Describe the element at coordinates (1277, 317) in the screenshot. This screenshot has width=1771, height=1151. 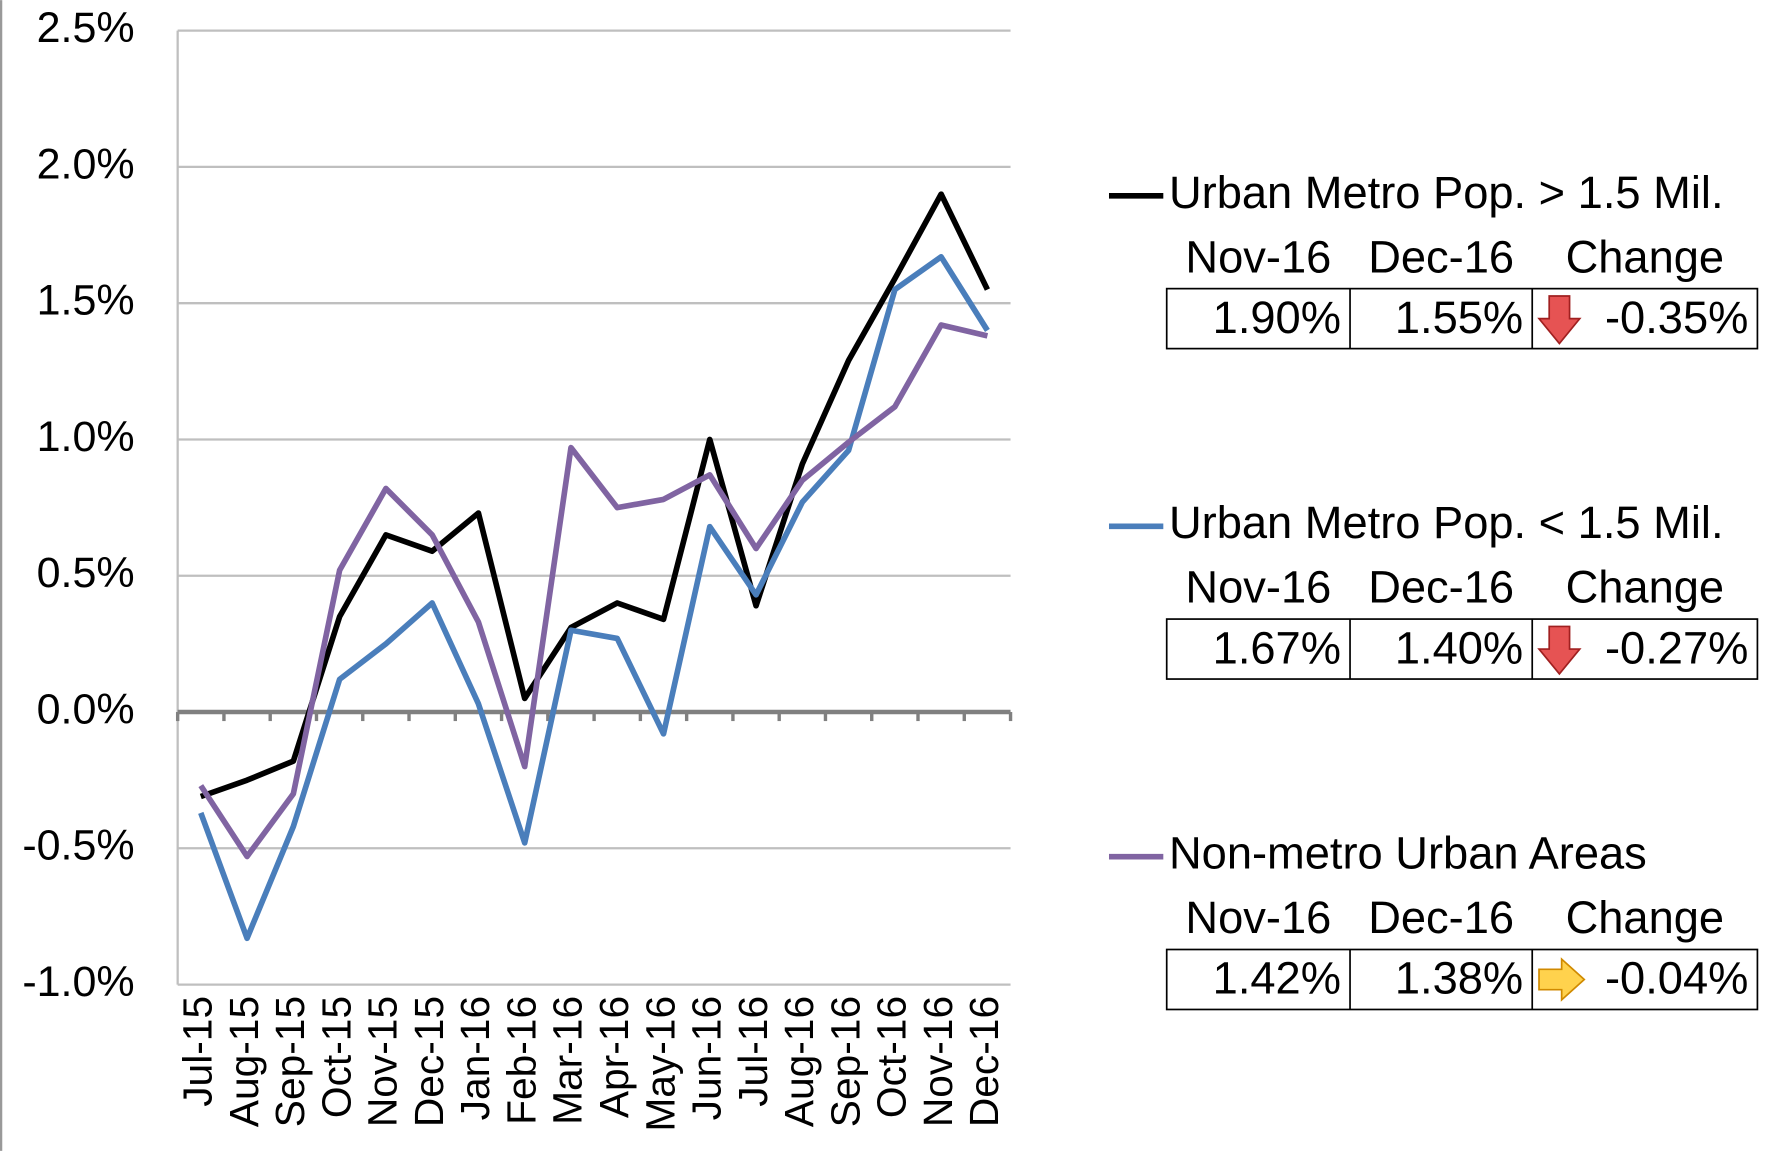
I see `table-cell: 1.90%` at that location.